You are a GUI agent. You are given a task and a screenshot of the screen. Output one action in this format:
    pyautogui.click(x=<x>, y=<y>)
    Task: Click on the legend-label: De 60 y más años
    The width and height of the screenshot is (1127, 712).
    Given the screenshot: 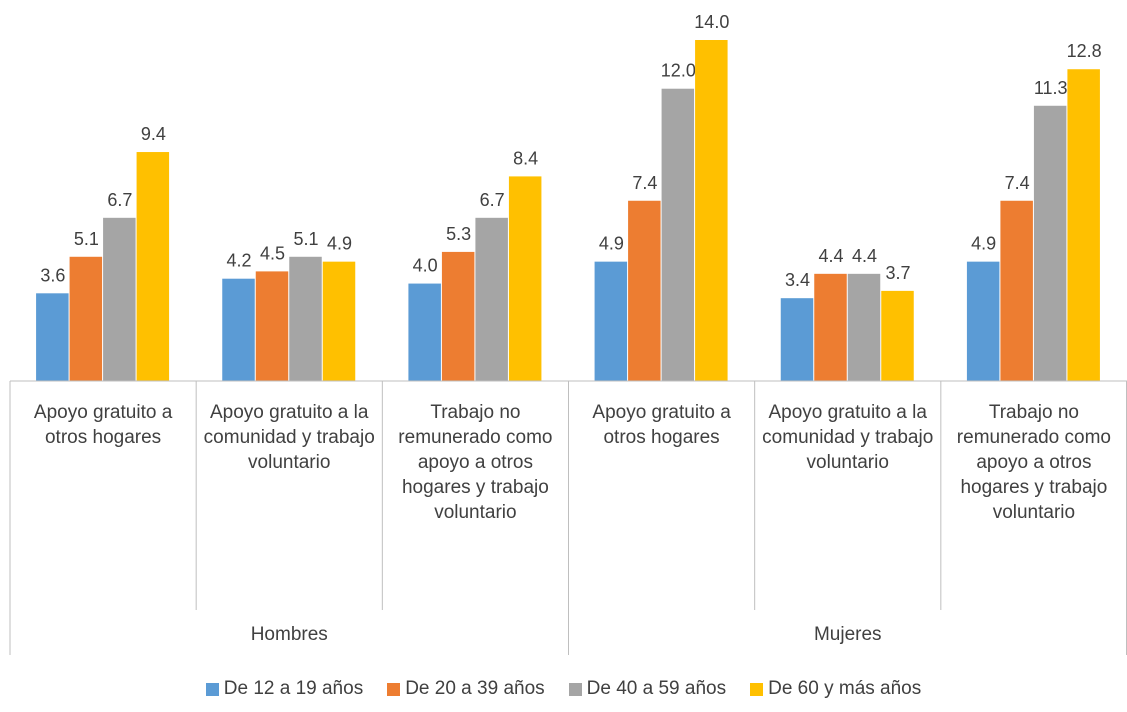 What is the action you would take?
    pyautogui.click(x=845, y=688)
    